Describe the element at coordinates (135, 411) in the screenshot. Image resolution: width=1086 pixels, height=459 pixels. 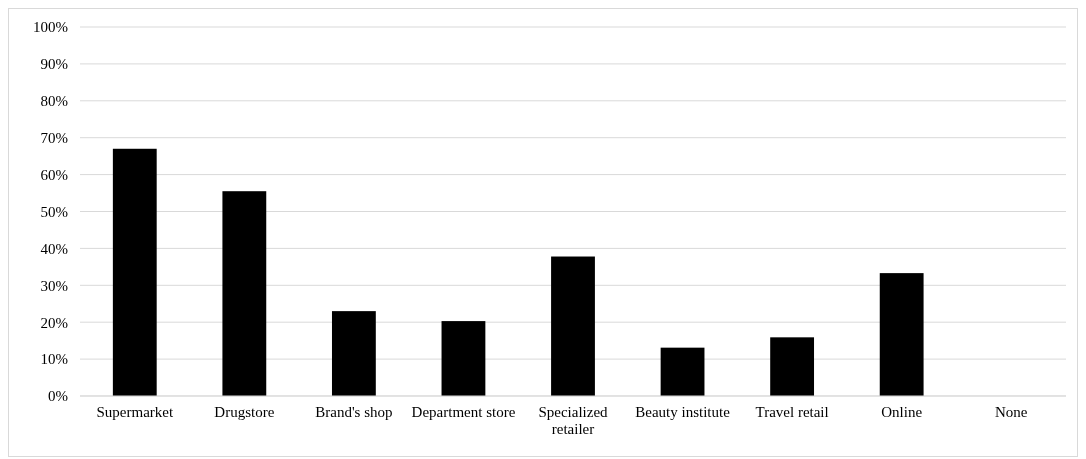
I see `x-tick-label: Supermarket` at that location.